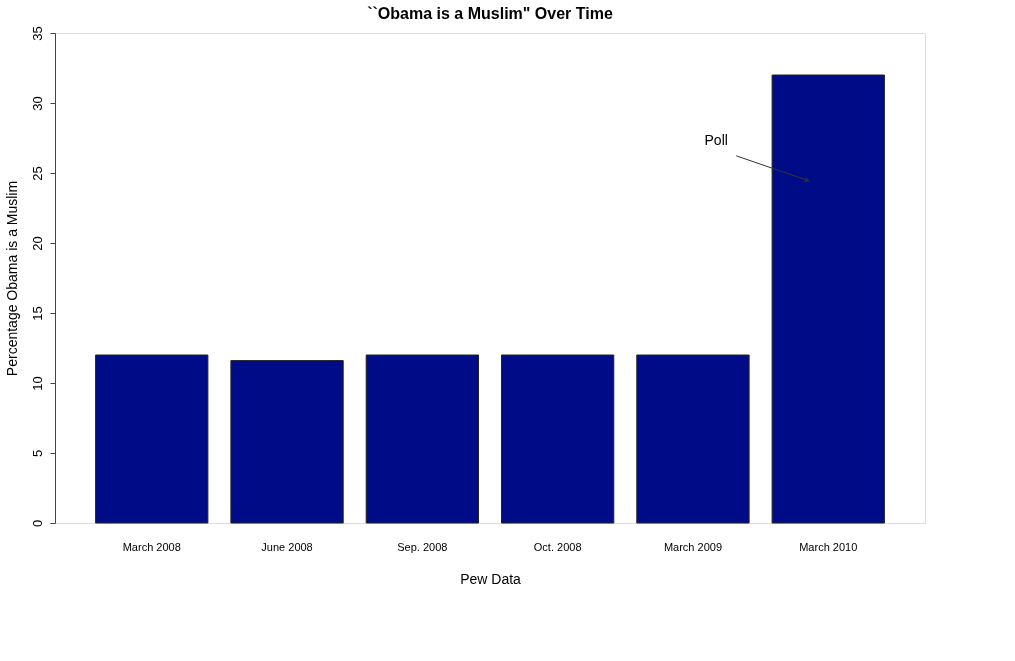  What do you see at coordinates (37, 523) in the screenshot?
I see `y-tick-label: 0` at bounding box center [37, 523].